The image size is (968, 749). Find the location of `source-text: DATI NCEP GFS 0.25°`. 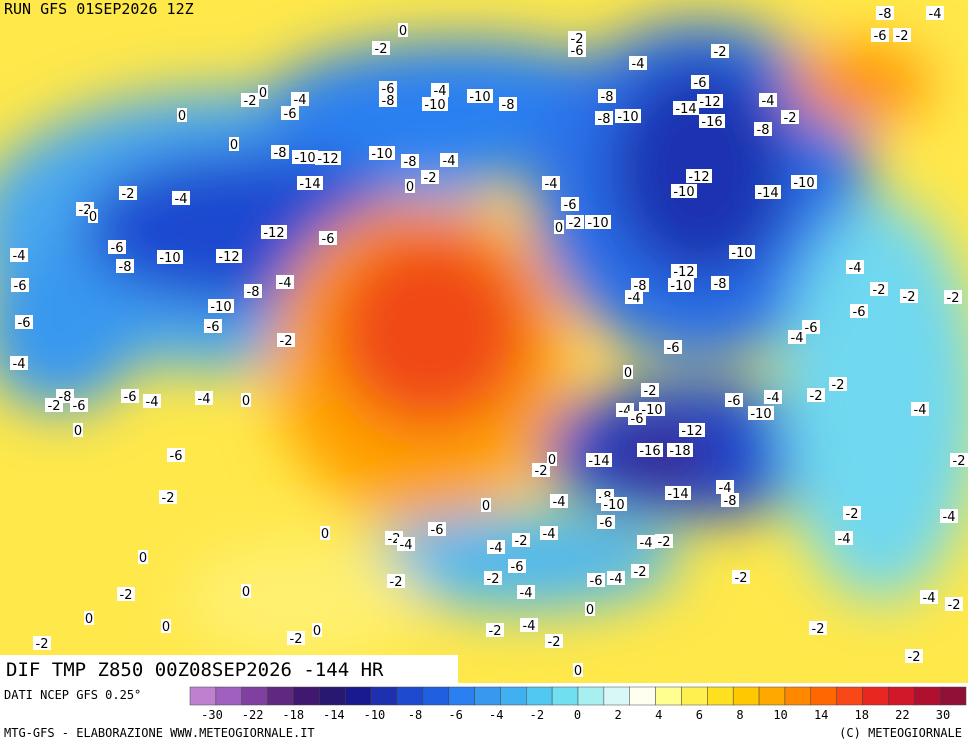

source-text: DATI NCEP GFS 0.25° is located at coordinates (72, 695).